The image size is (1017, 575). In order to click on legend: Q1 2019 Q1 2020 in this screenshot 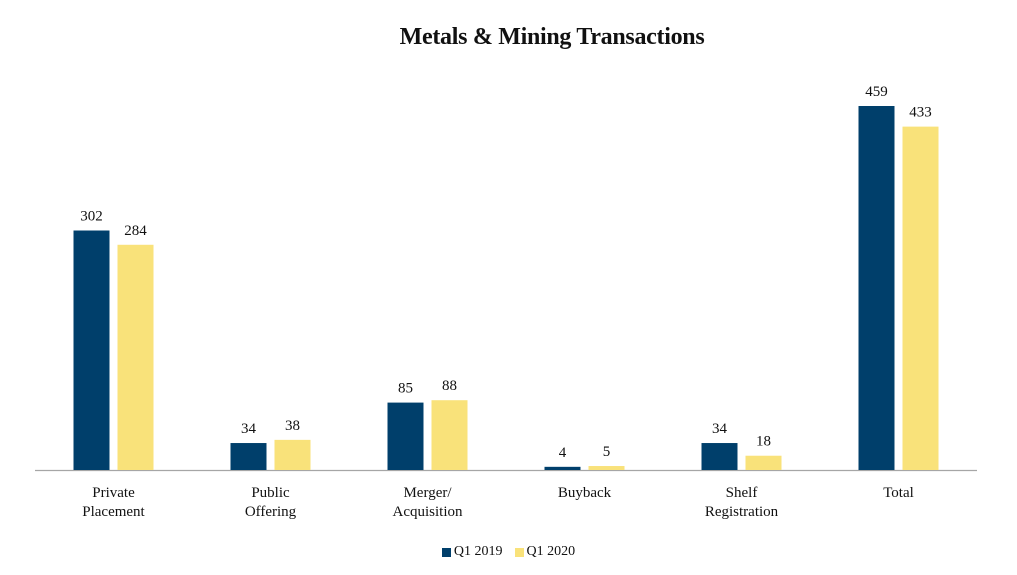, I will do `click(508, 553)`.